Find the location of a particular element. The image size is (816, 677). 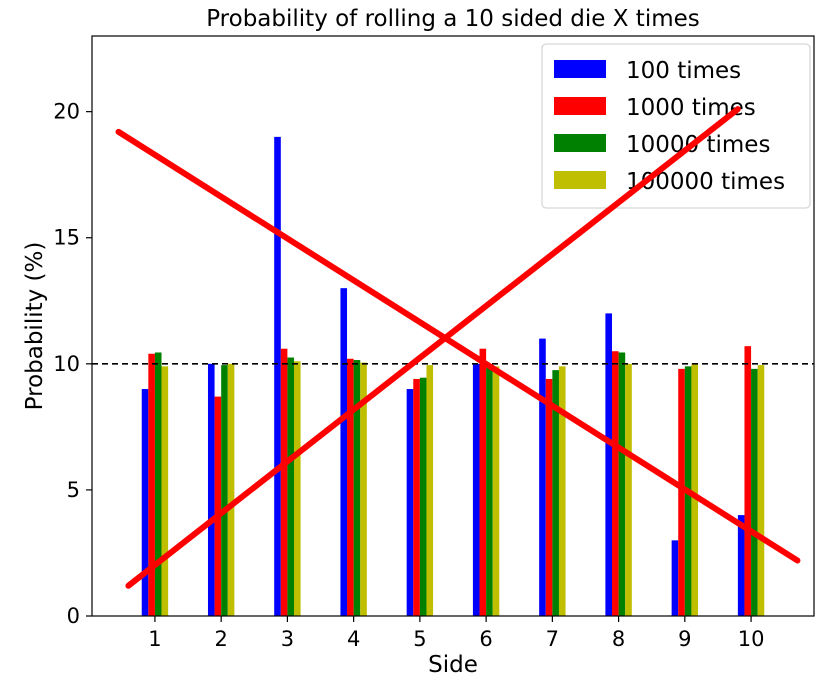

legend-label-1: 100 times is located at coordinates (683, 71).